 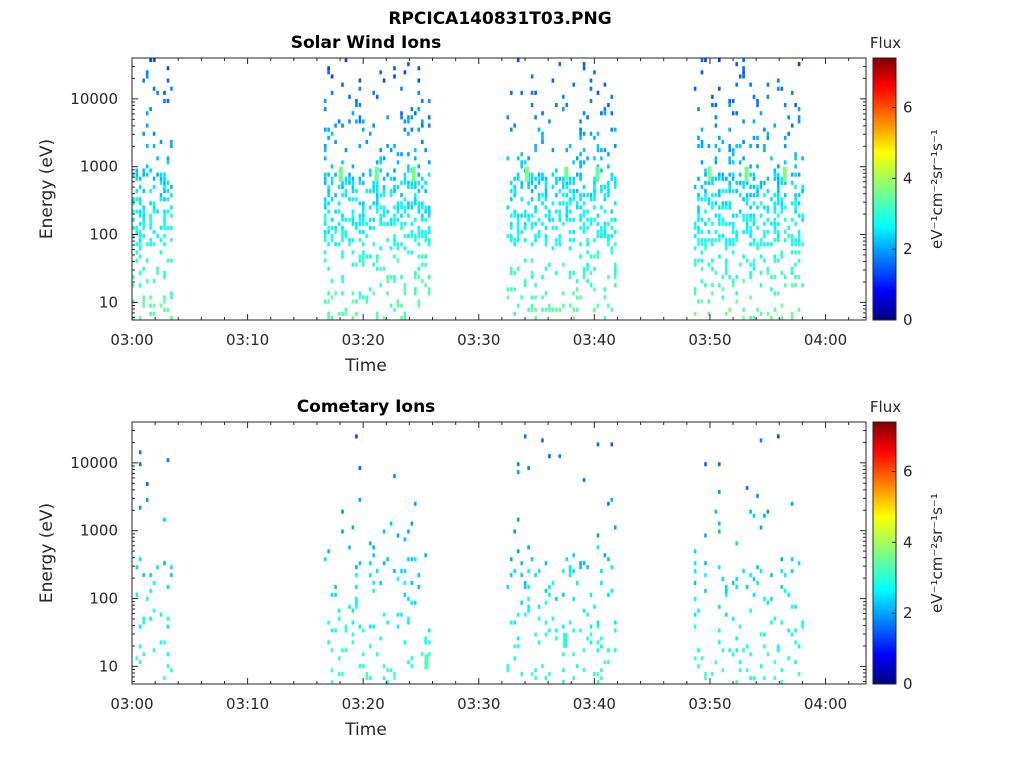 I want to click on x-tick-label: 03:20, so click(x=363, y=340).